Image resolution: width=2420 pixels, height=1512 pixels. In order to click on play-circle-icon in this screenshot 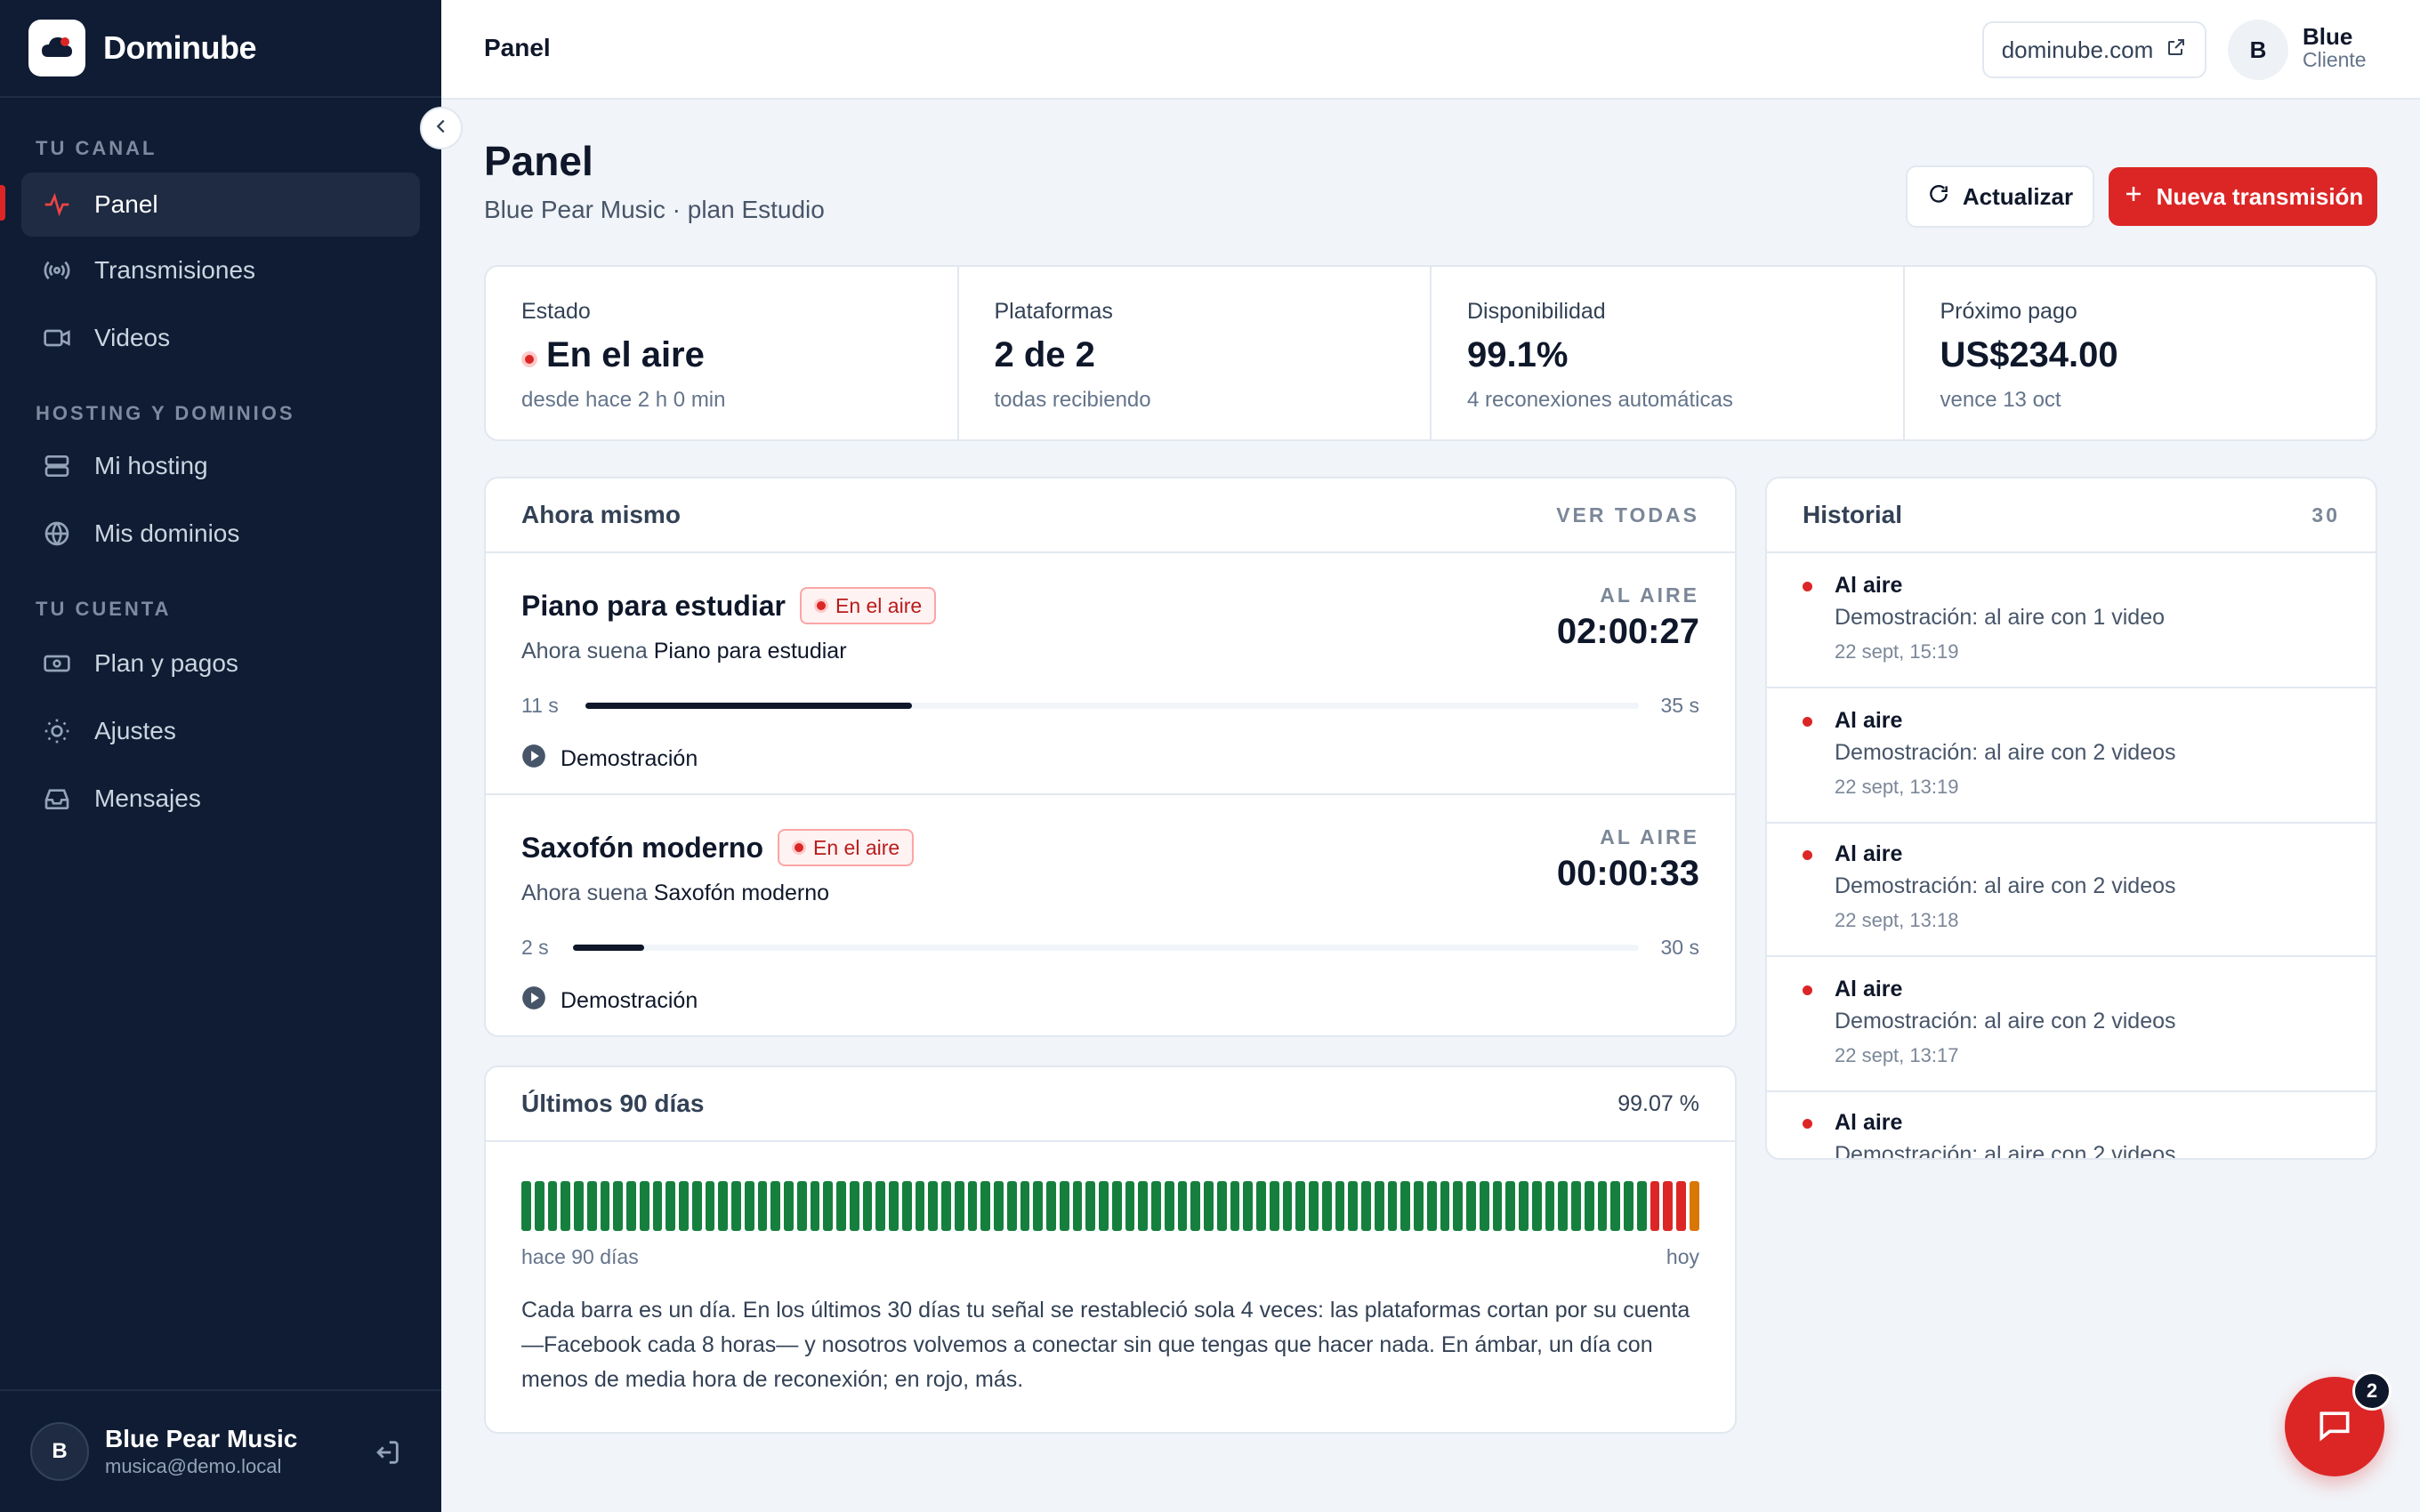, I will do `click(533, 759)`.